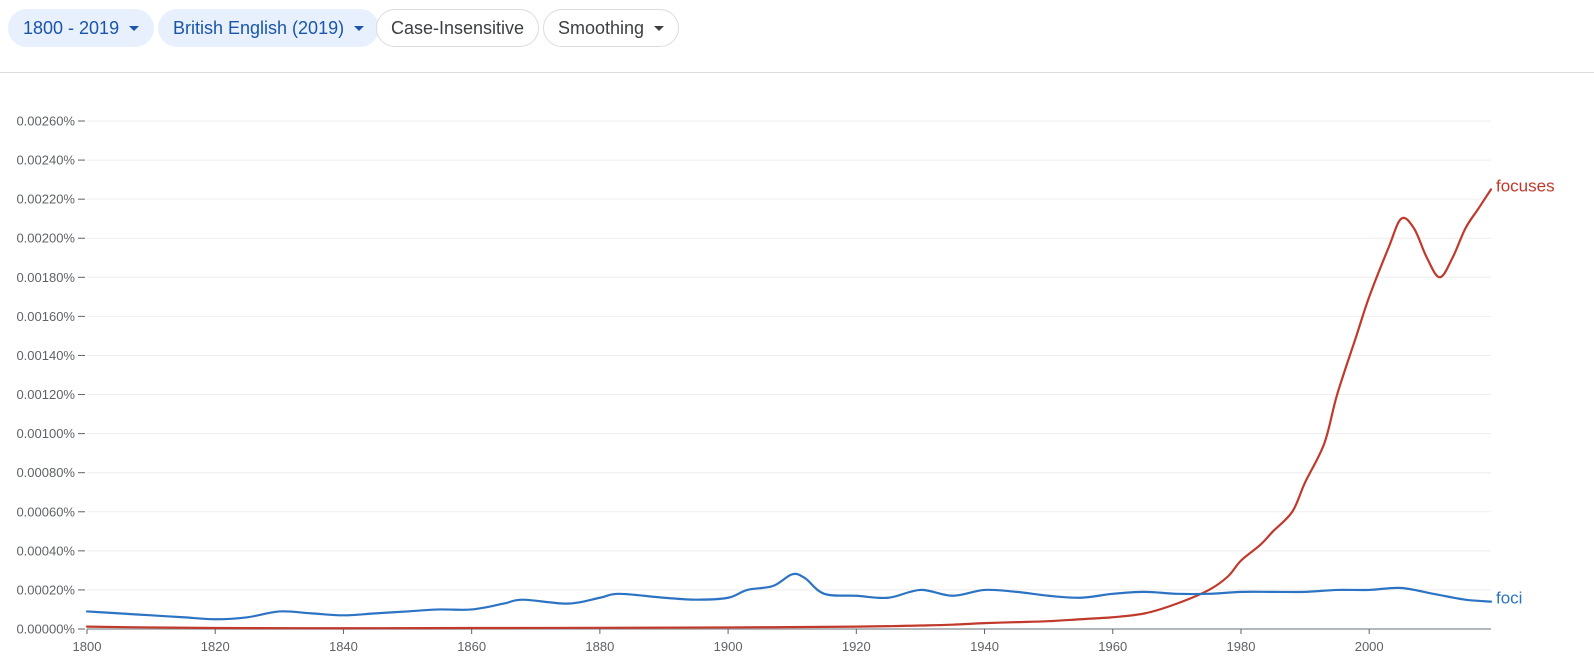 This screenshot has width=1594, height=669. What do you see at coordinates (45, 199) in the screenshot?
I see `y-tick-label: 0.00220%` at bounding box center [45, 199].